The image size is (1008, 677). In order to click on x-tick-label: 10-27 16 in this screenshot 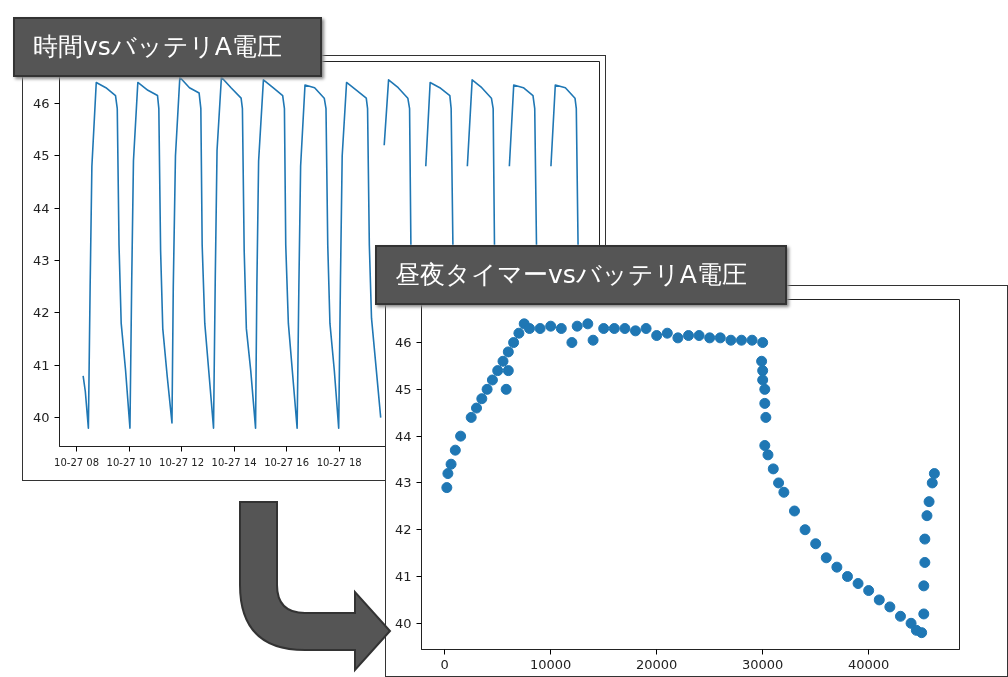, I will do `click(287, 462)`.